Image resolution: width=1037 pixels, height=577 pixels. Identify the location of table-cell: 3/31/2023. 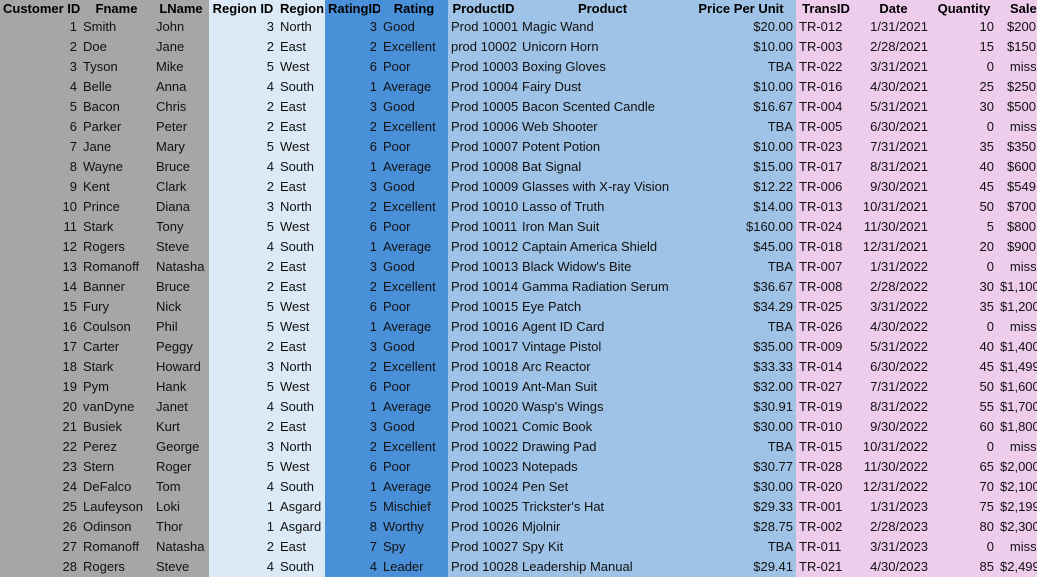
(893, 547).